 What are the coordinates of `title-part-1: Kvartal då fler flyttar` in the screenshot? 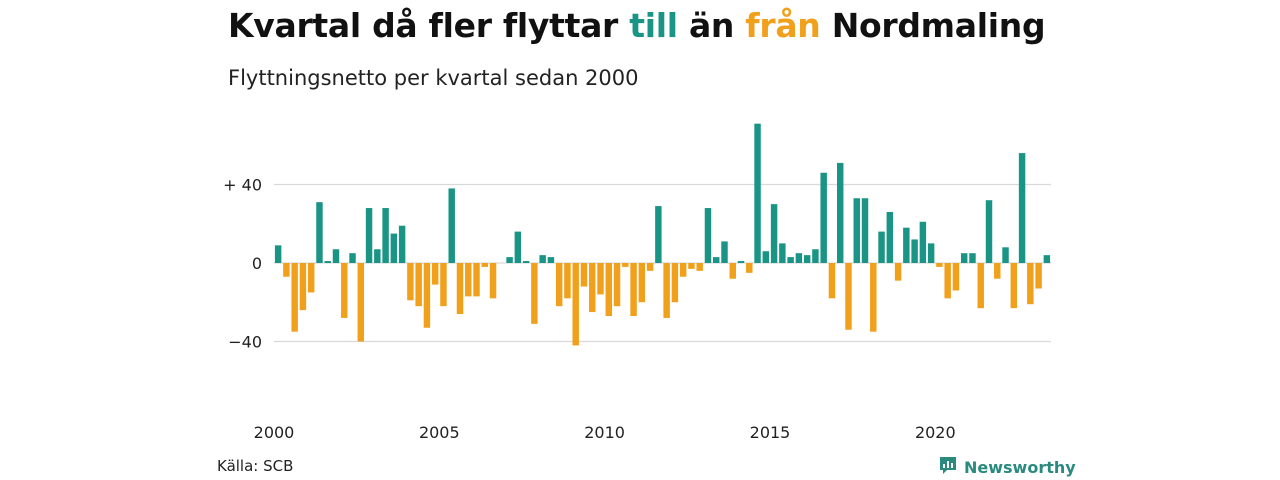 It's located at (429, 25).